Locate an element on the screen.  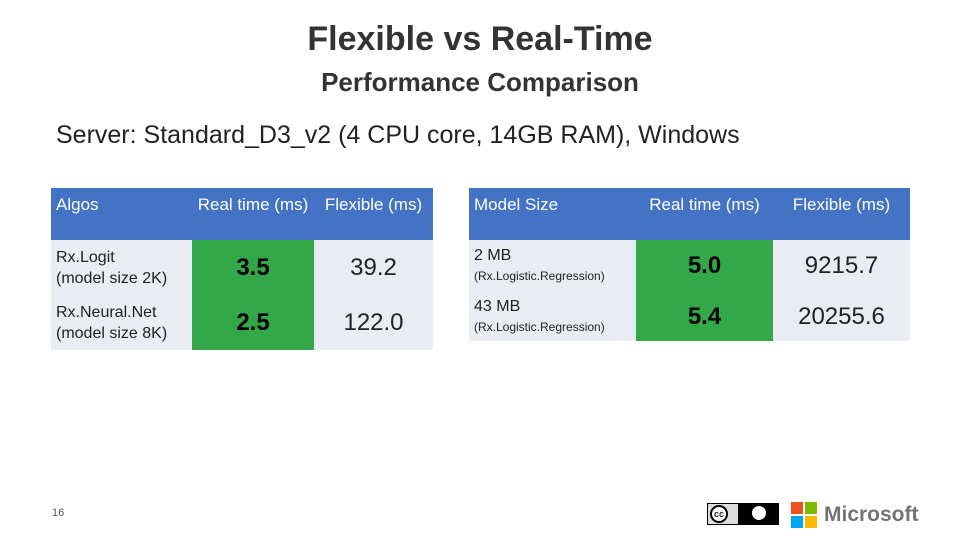
slide-subtitle: Performance Comparison is located at coordinates (480, 82).